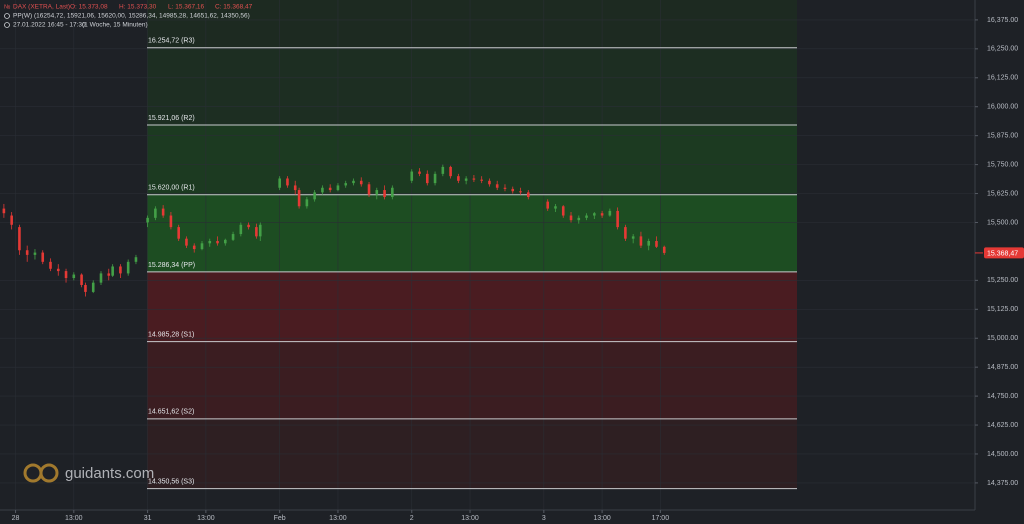 The width and height of the screenshot is (1024, 524). What do you see at coordinates (412, 518) in the screenshot?
I see `x-tick-label: 2` at bounding box center [412, 518].